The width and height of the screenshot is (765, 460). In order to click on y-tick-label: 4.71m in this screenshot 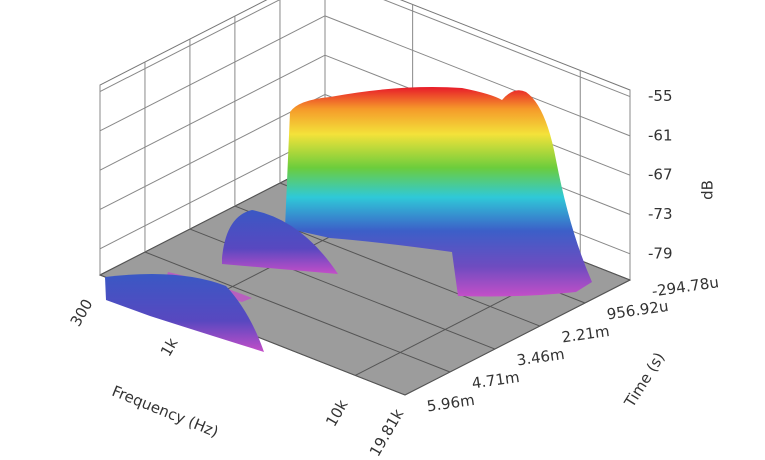, I will do `click(496, 380)`.